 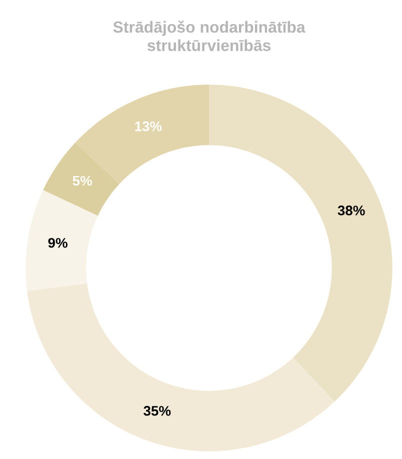 What do you see at coordinates (82, 181) in the screenshot?
I see `data-label: 5%` at bounding box center [82, 181].